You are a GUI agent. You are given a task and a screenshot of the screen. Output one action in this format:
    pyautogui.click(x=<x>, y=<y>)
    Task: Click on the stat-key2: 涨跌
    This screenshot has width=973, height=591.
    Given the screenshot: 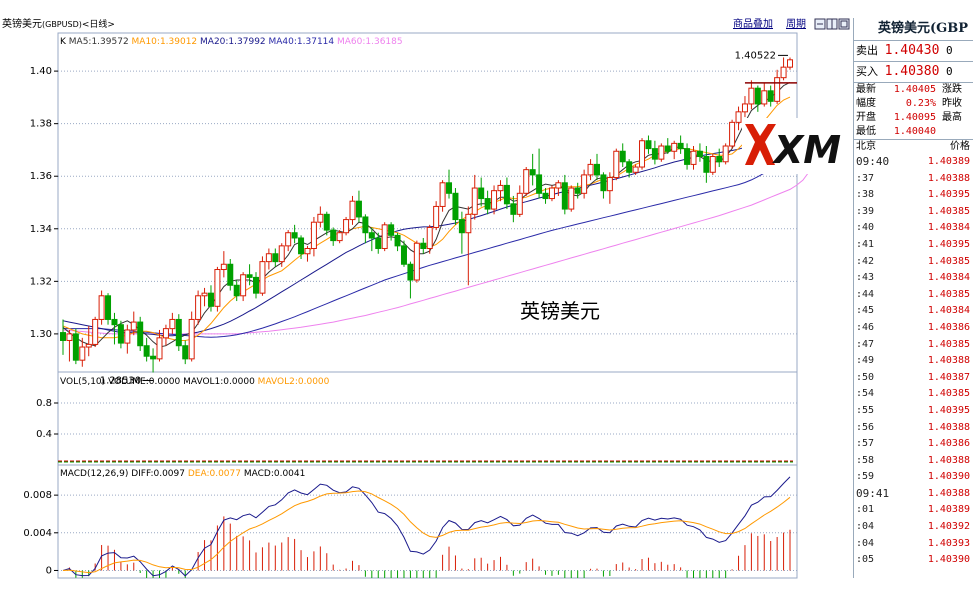 What is the action you would take?
    pyautogui.click(x=952, y=89)
    